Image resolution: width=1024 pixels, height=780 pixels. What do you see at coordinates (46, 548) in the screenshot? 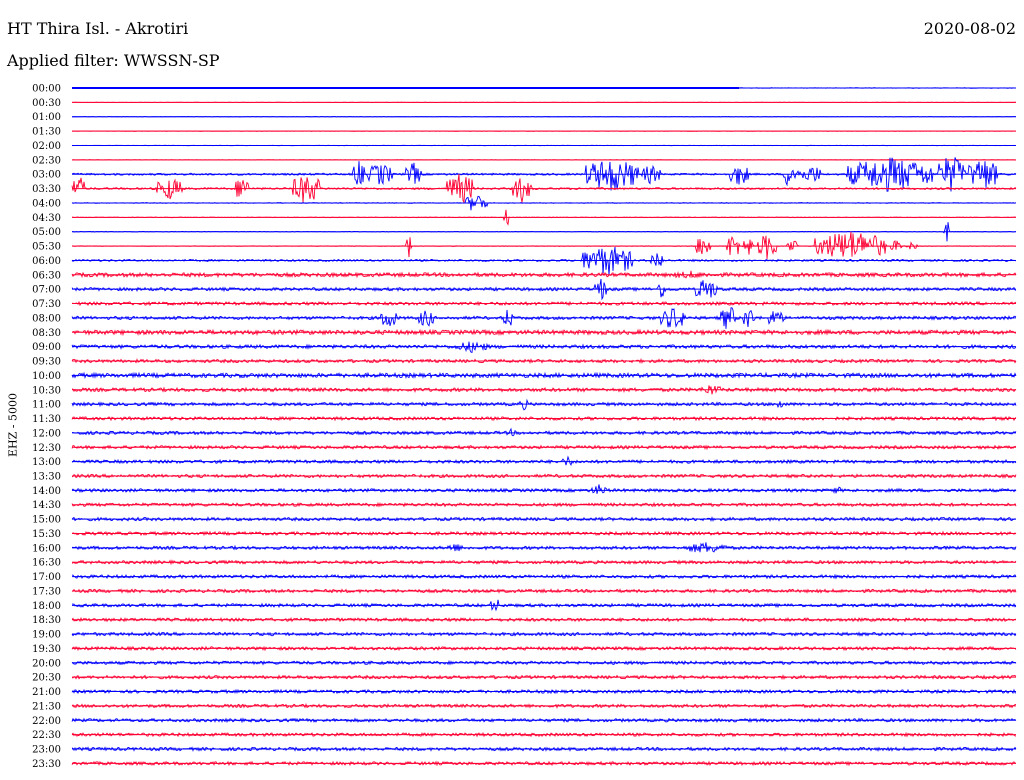
I see `row-time-label: 16:00` at bounding box center [46, 548].